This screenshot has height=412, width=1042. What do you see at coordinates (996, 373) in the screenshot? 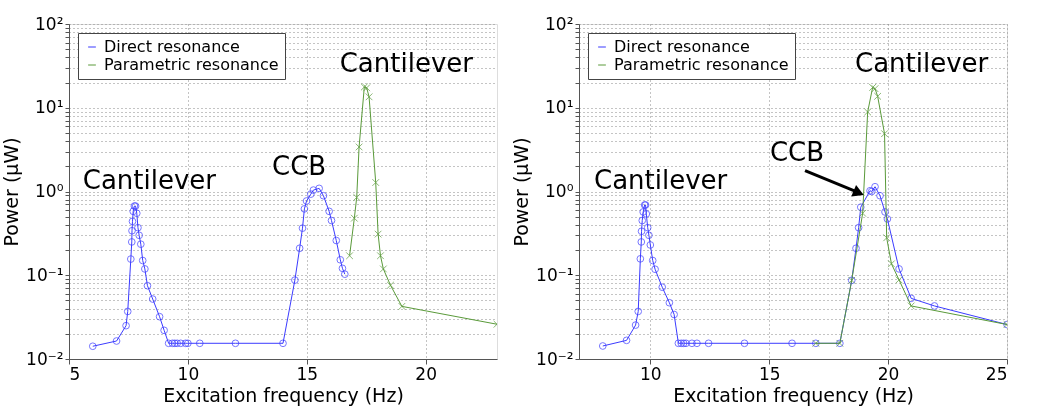
I see `x-tick-label: 25` at bounding box center [996, 373].